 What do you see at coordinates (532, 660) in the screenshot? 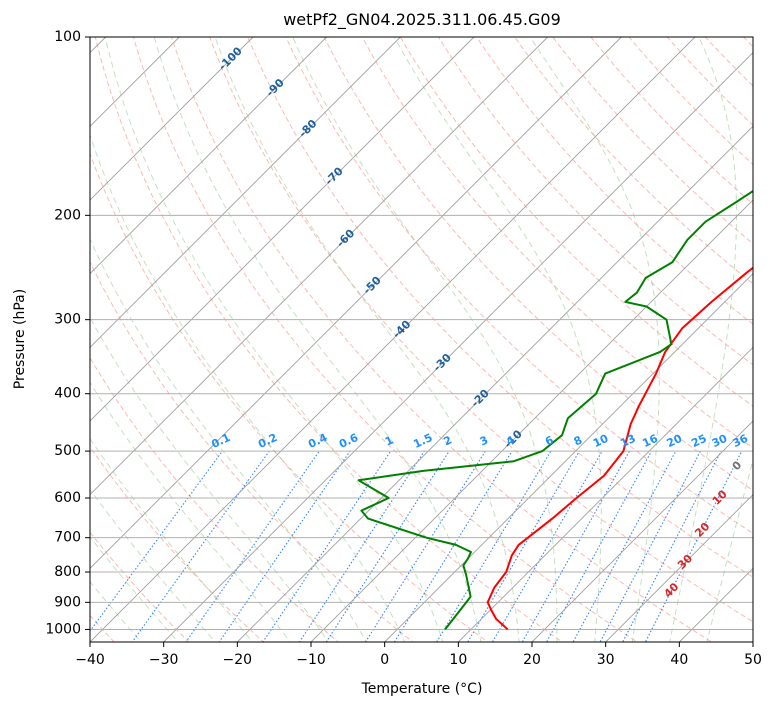
I see `x-tick-label: 20` at bounding box center [532, 660].